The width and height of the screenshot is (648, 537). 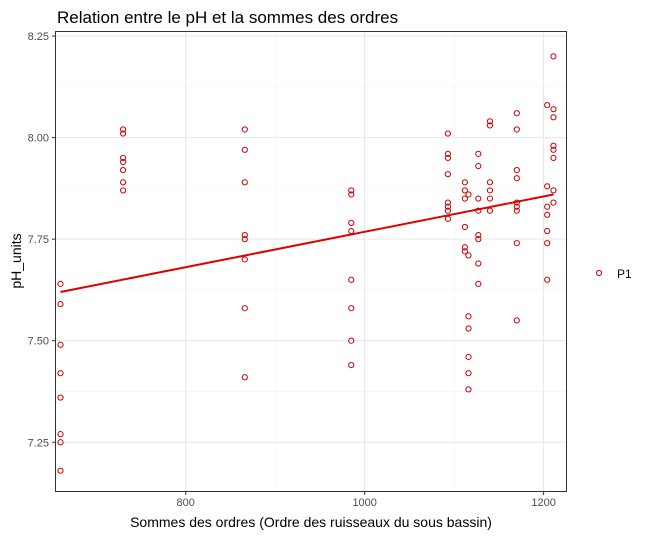 I want to click on x-tick-label: 1000, so click(x=364, y=503).